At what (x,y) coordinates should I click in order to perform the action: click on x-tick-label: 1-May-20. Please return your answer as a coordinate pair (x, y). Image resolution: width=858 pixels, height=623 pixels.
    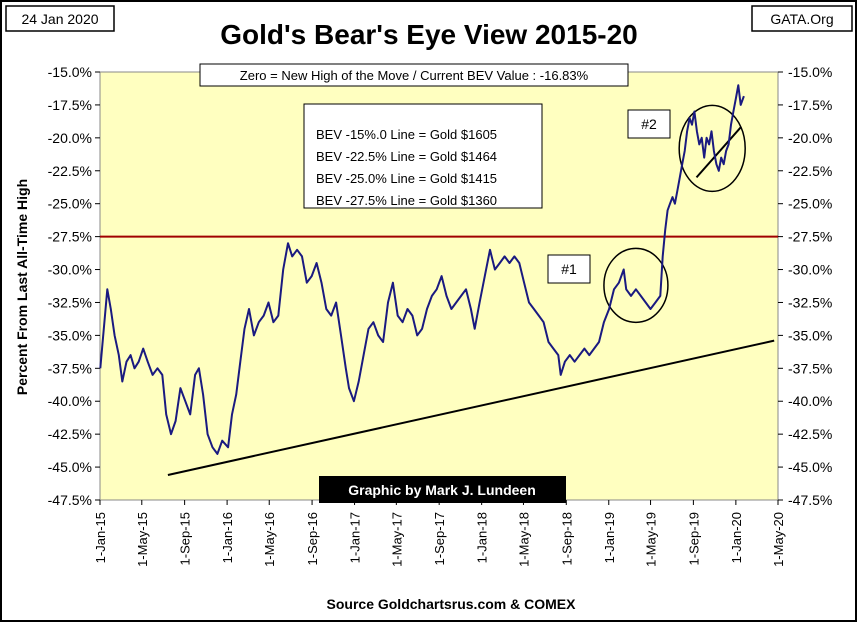
    Looking at the image, I should click on (778, 539).